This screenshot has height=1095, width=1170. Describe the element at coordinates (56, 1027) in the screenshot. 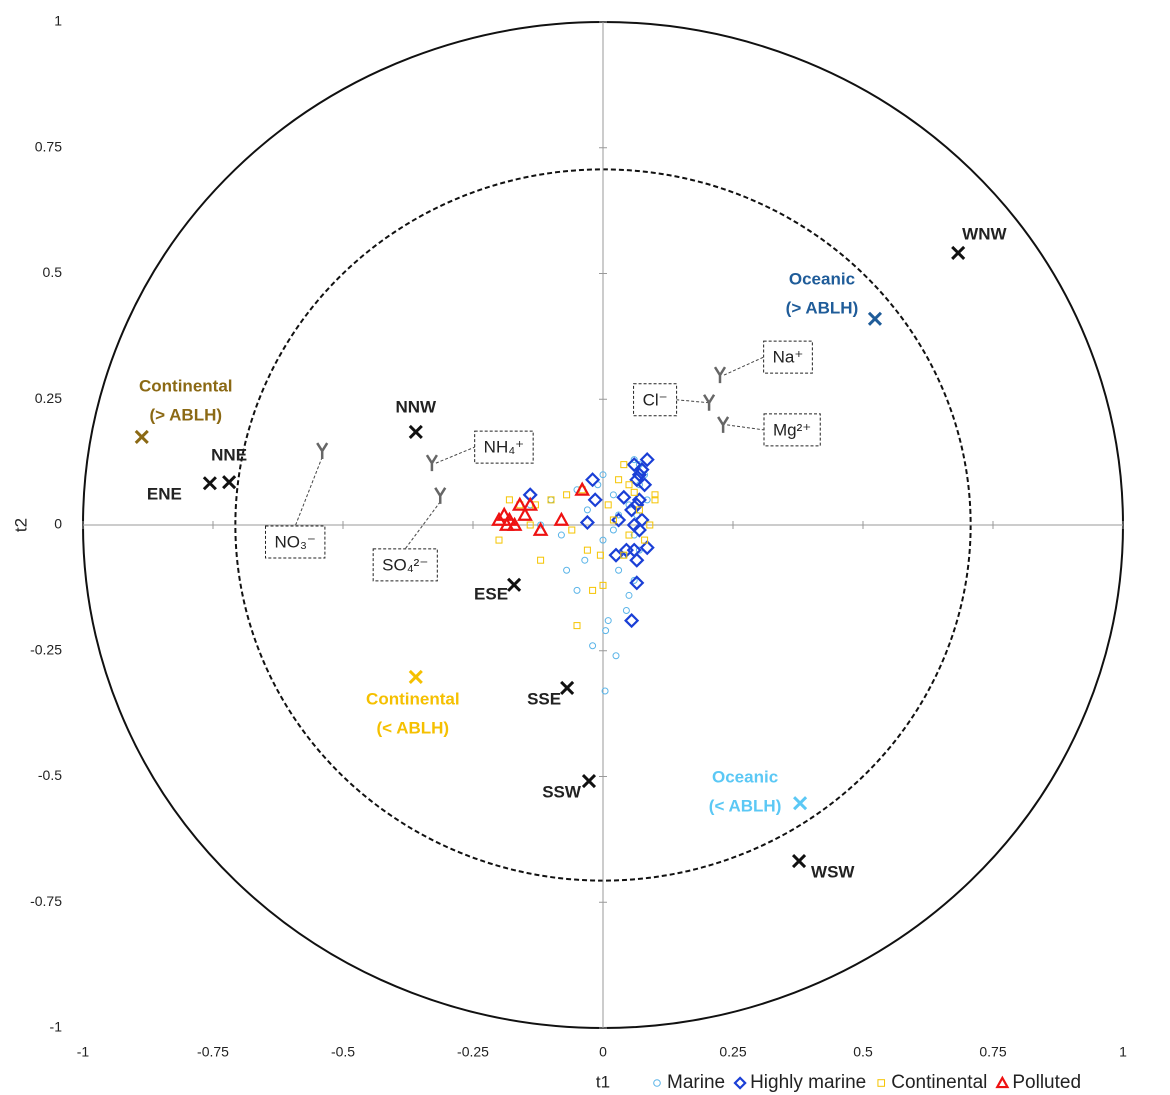

I see `y-tick-label: -1` at that location.